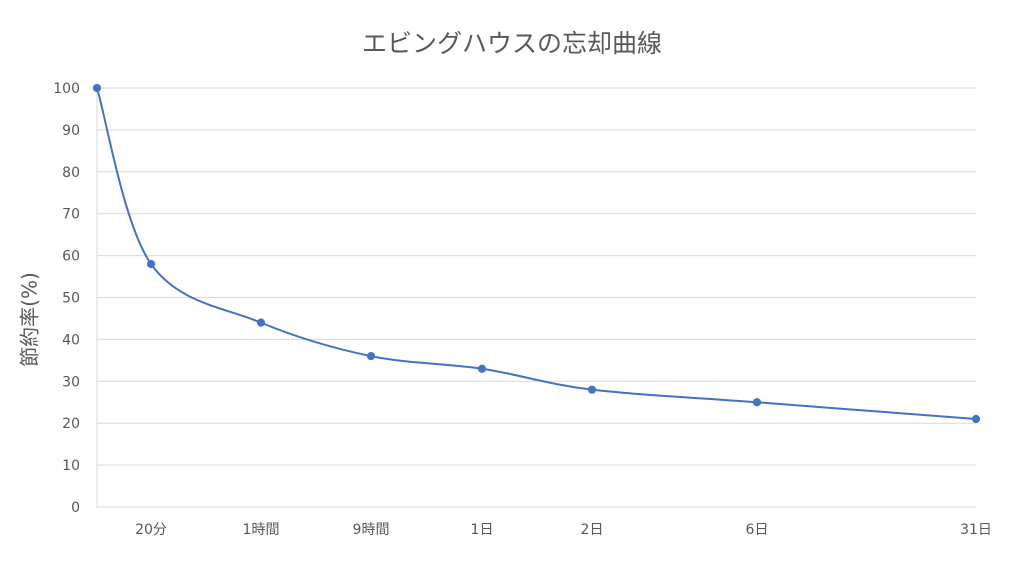 This screenshot has width=1024, height=564. I want to click on y-tick-label: 40, so click(71, 340).